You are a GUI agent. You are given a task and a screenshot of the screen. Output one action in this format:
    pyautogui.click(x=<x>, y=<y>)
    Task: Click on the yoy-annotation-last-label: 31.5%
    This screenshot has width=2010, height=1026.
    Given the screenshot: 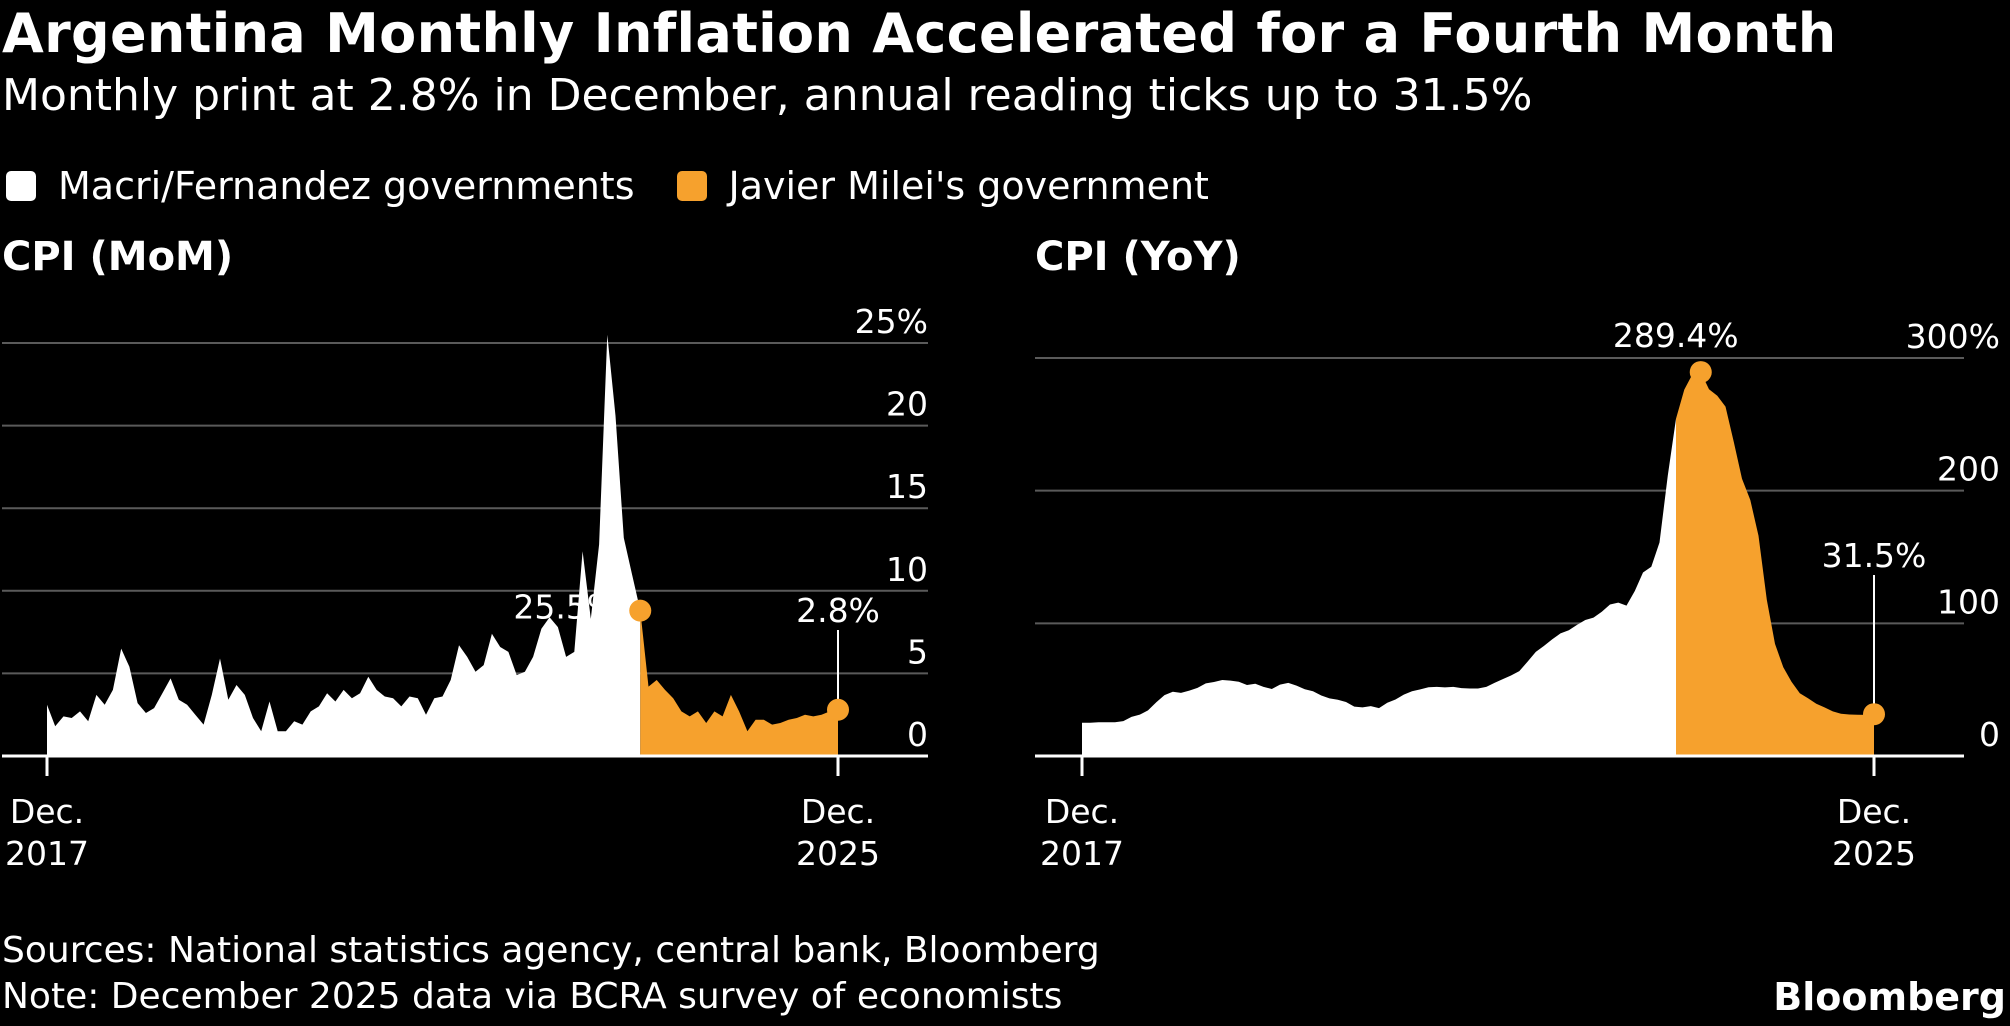 What is the action you would take?
    pyautogui.click(x=1874, y=555)
    